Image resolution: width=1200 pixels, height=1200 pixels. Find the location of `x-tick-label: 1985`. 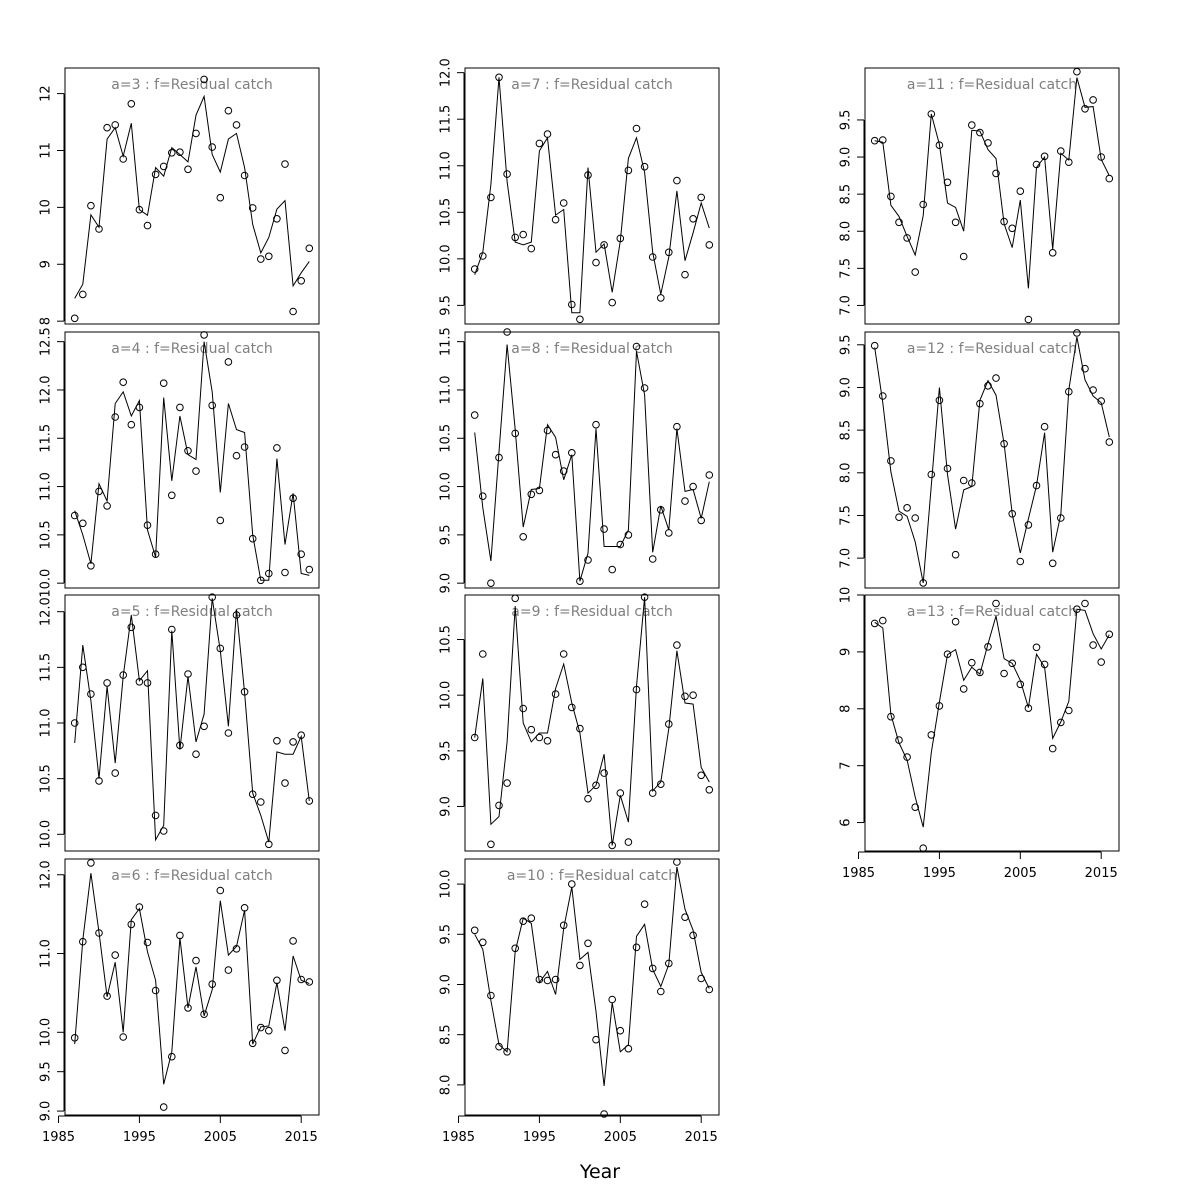

x-tick-label: 1985 is located at coordinates (858, 873).